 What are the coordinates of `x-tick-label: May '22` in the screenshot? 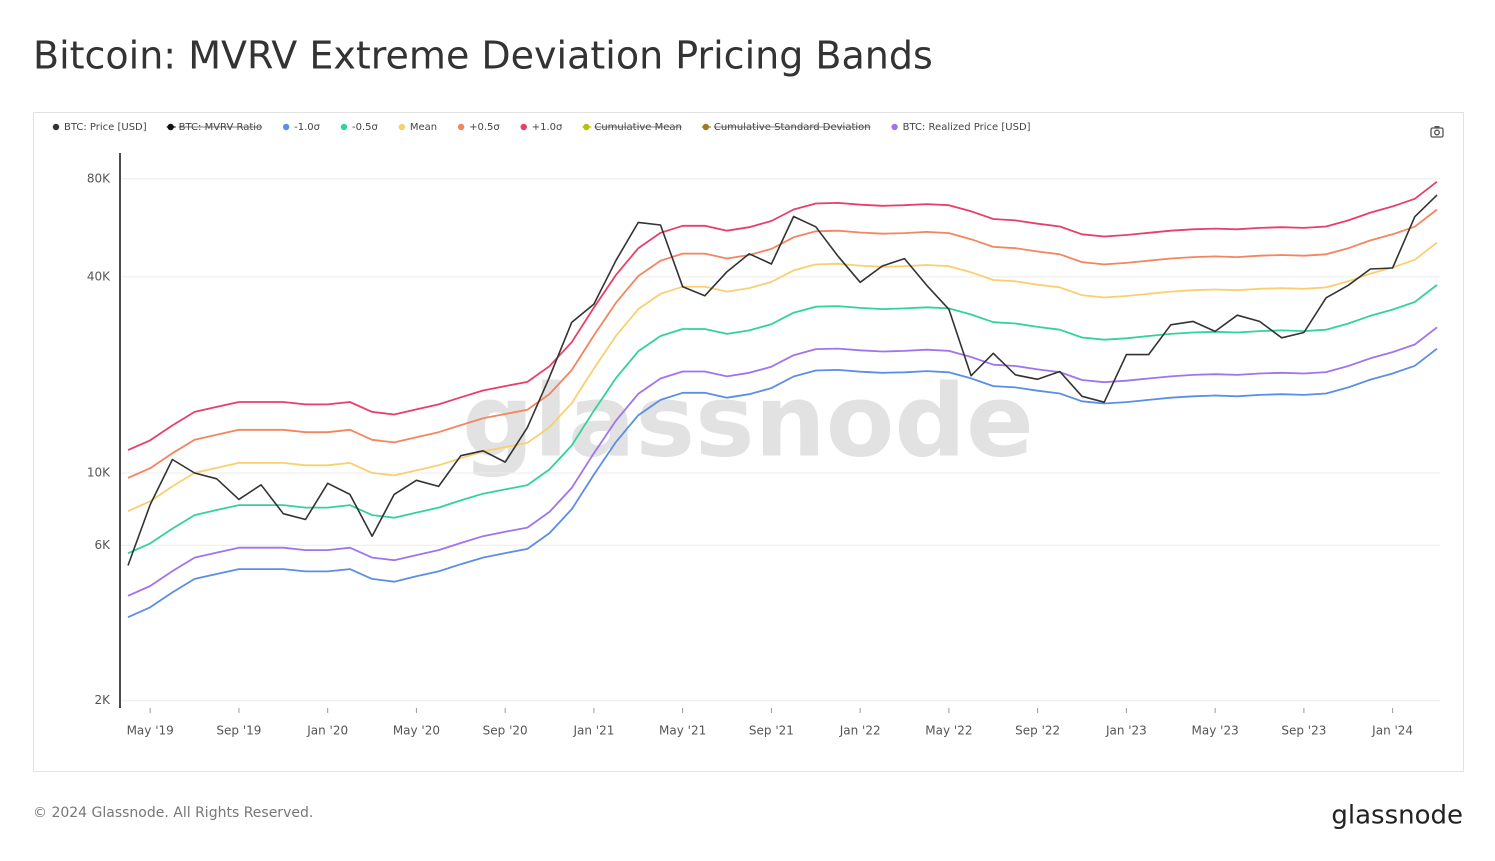 It's located at (948, 731).